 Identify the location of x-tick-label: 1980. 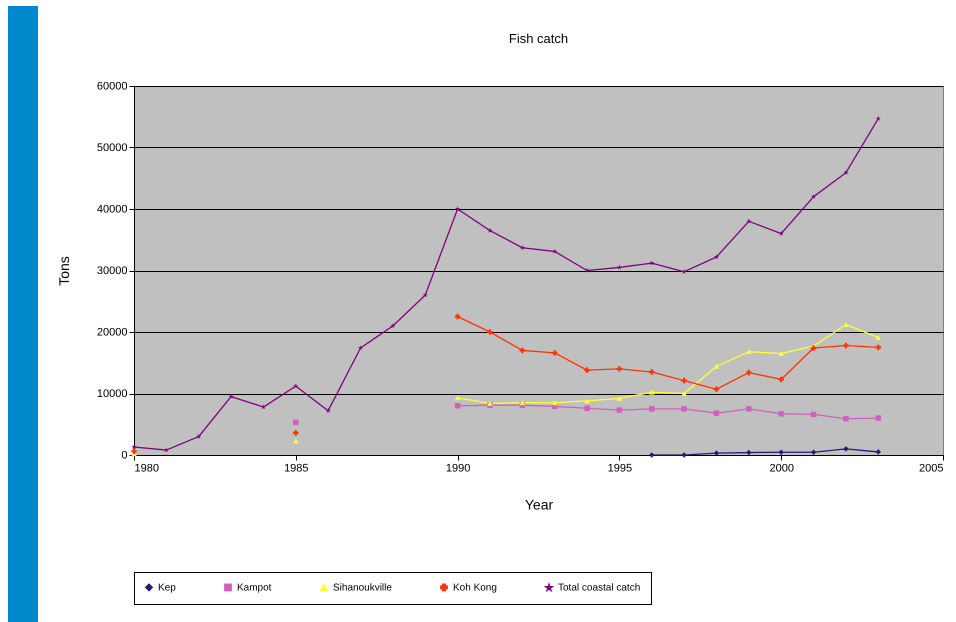
(146, 468).